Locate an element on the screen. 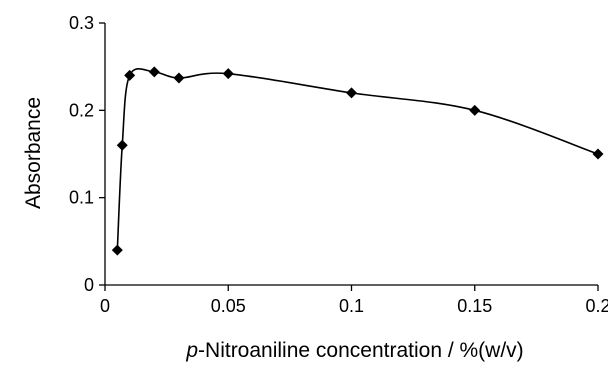  x-axis-title: p-Nitroaniline concentration / %(w/v) is located at coordinates (354, 350).